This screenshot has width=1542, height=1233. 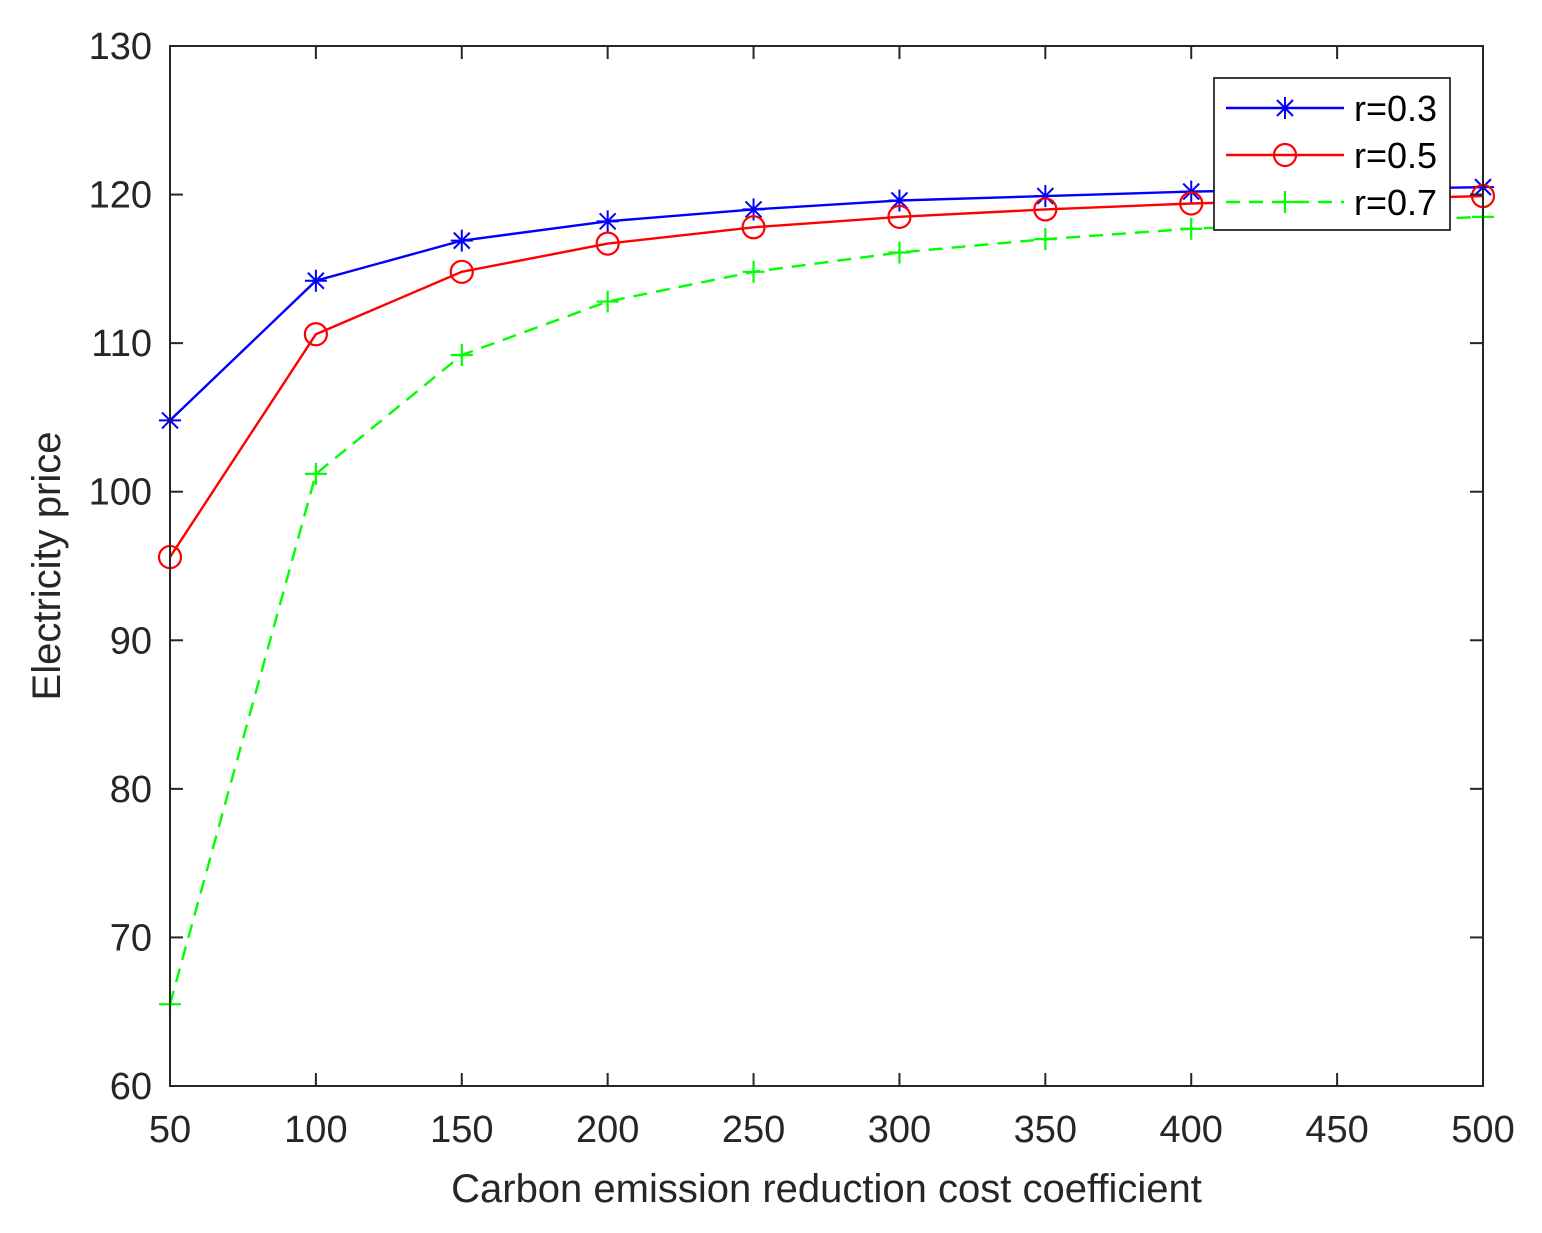 I want to click on y-tick-label: 110, so click(x=121, y=344).